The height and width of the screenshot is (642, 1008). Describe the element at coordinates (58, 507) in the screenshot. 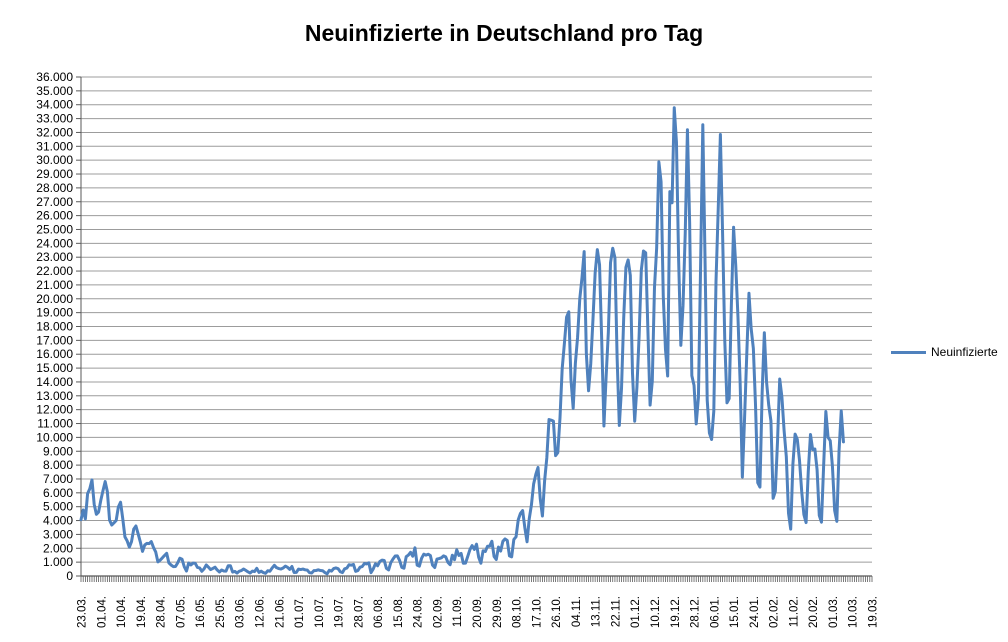

I see `svg-text: 5.000` at that location.